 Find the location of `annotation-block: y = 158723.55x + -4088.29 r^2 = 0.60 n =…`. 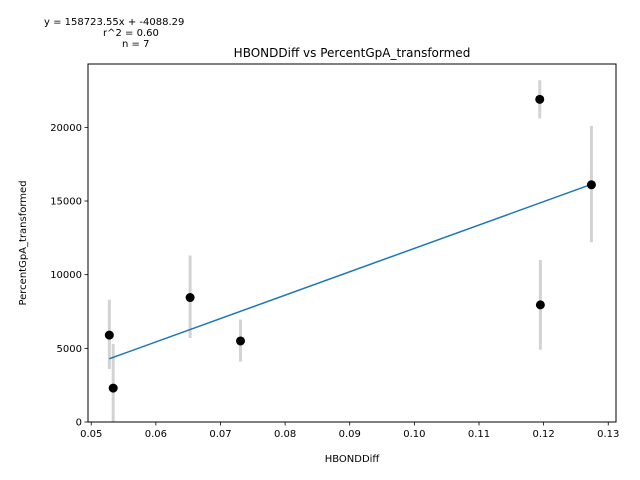

annotation-block: y = 158723.55x + -4088.29 r^2 = 0.60 n =… is located at coordinates (114, 33).